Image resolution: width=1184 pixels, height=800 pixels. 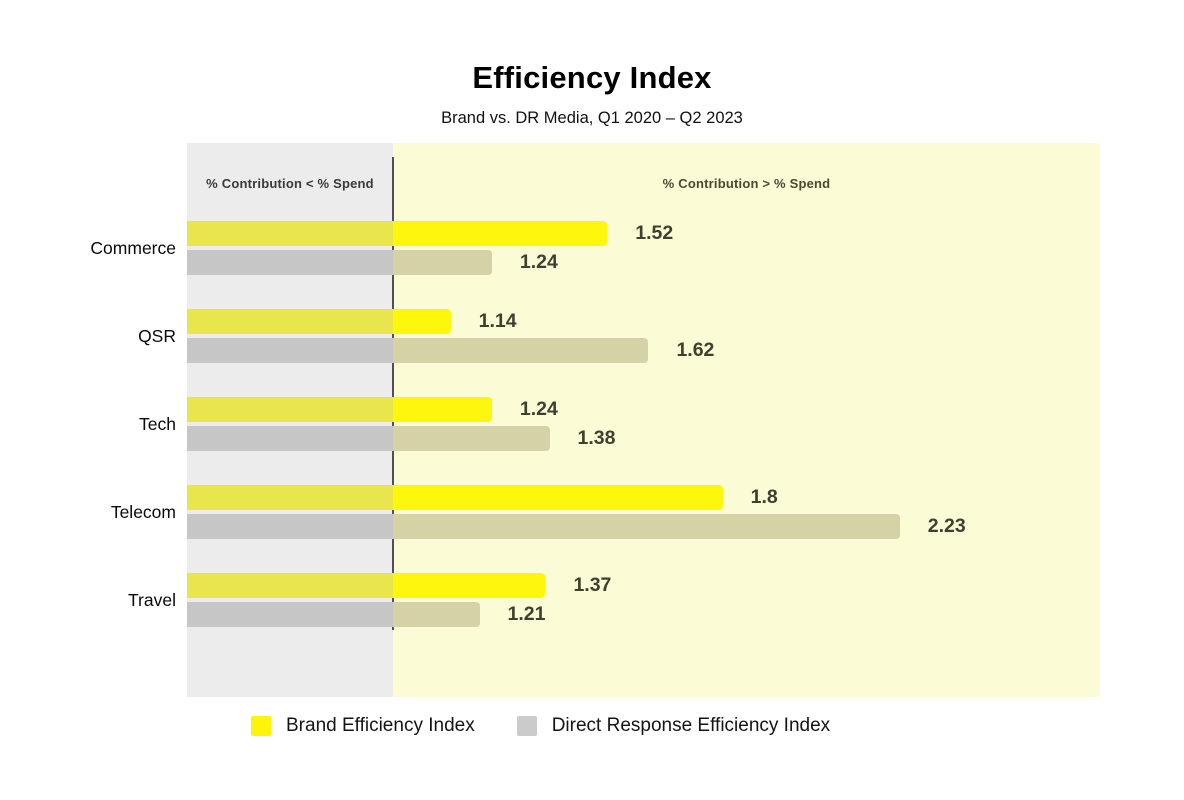 What do you see at coordinates (133, 248) in the screenshot?
I see `category-label-commerce: Commerce` at bounding box center [133, 248].